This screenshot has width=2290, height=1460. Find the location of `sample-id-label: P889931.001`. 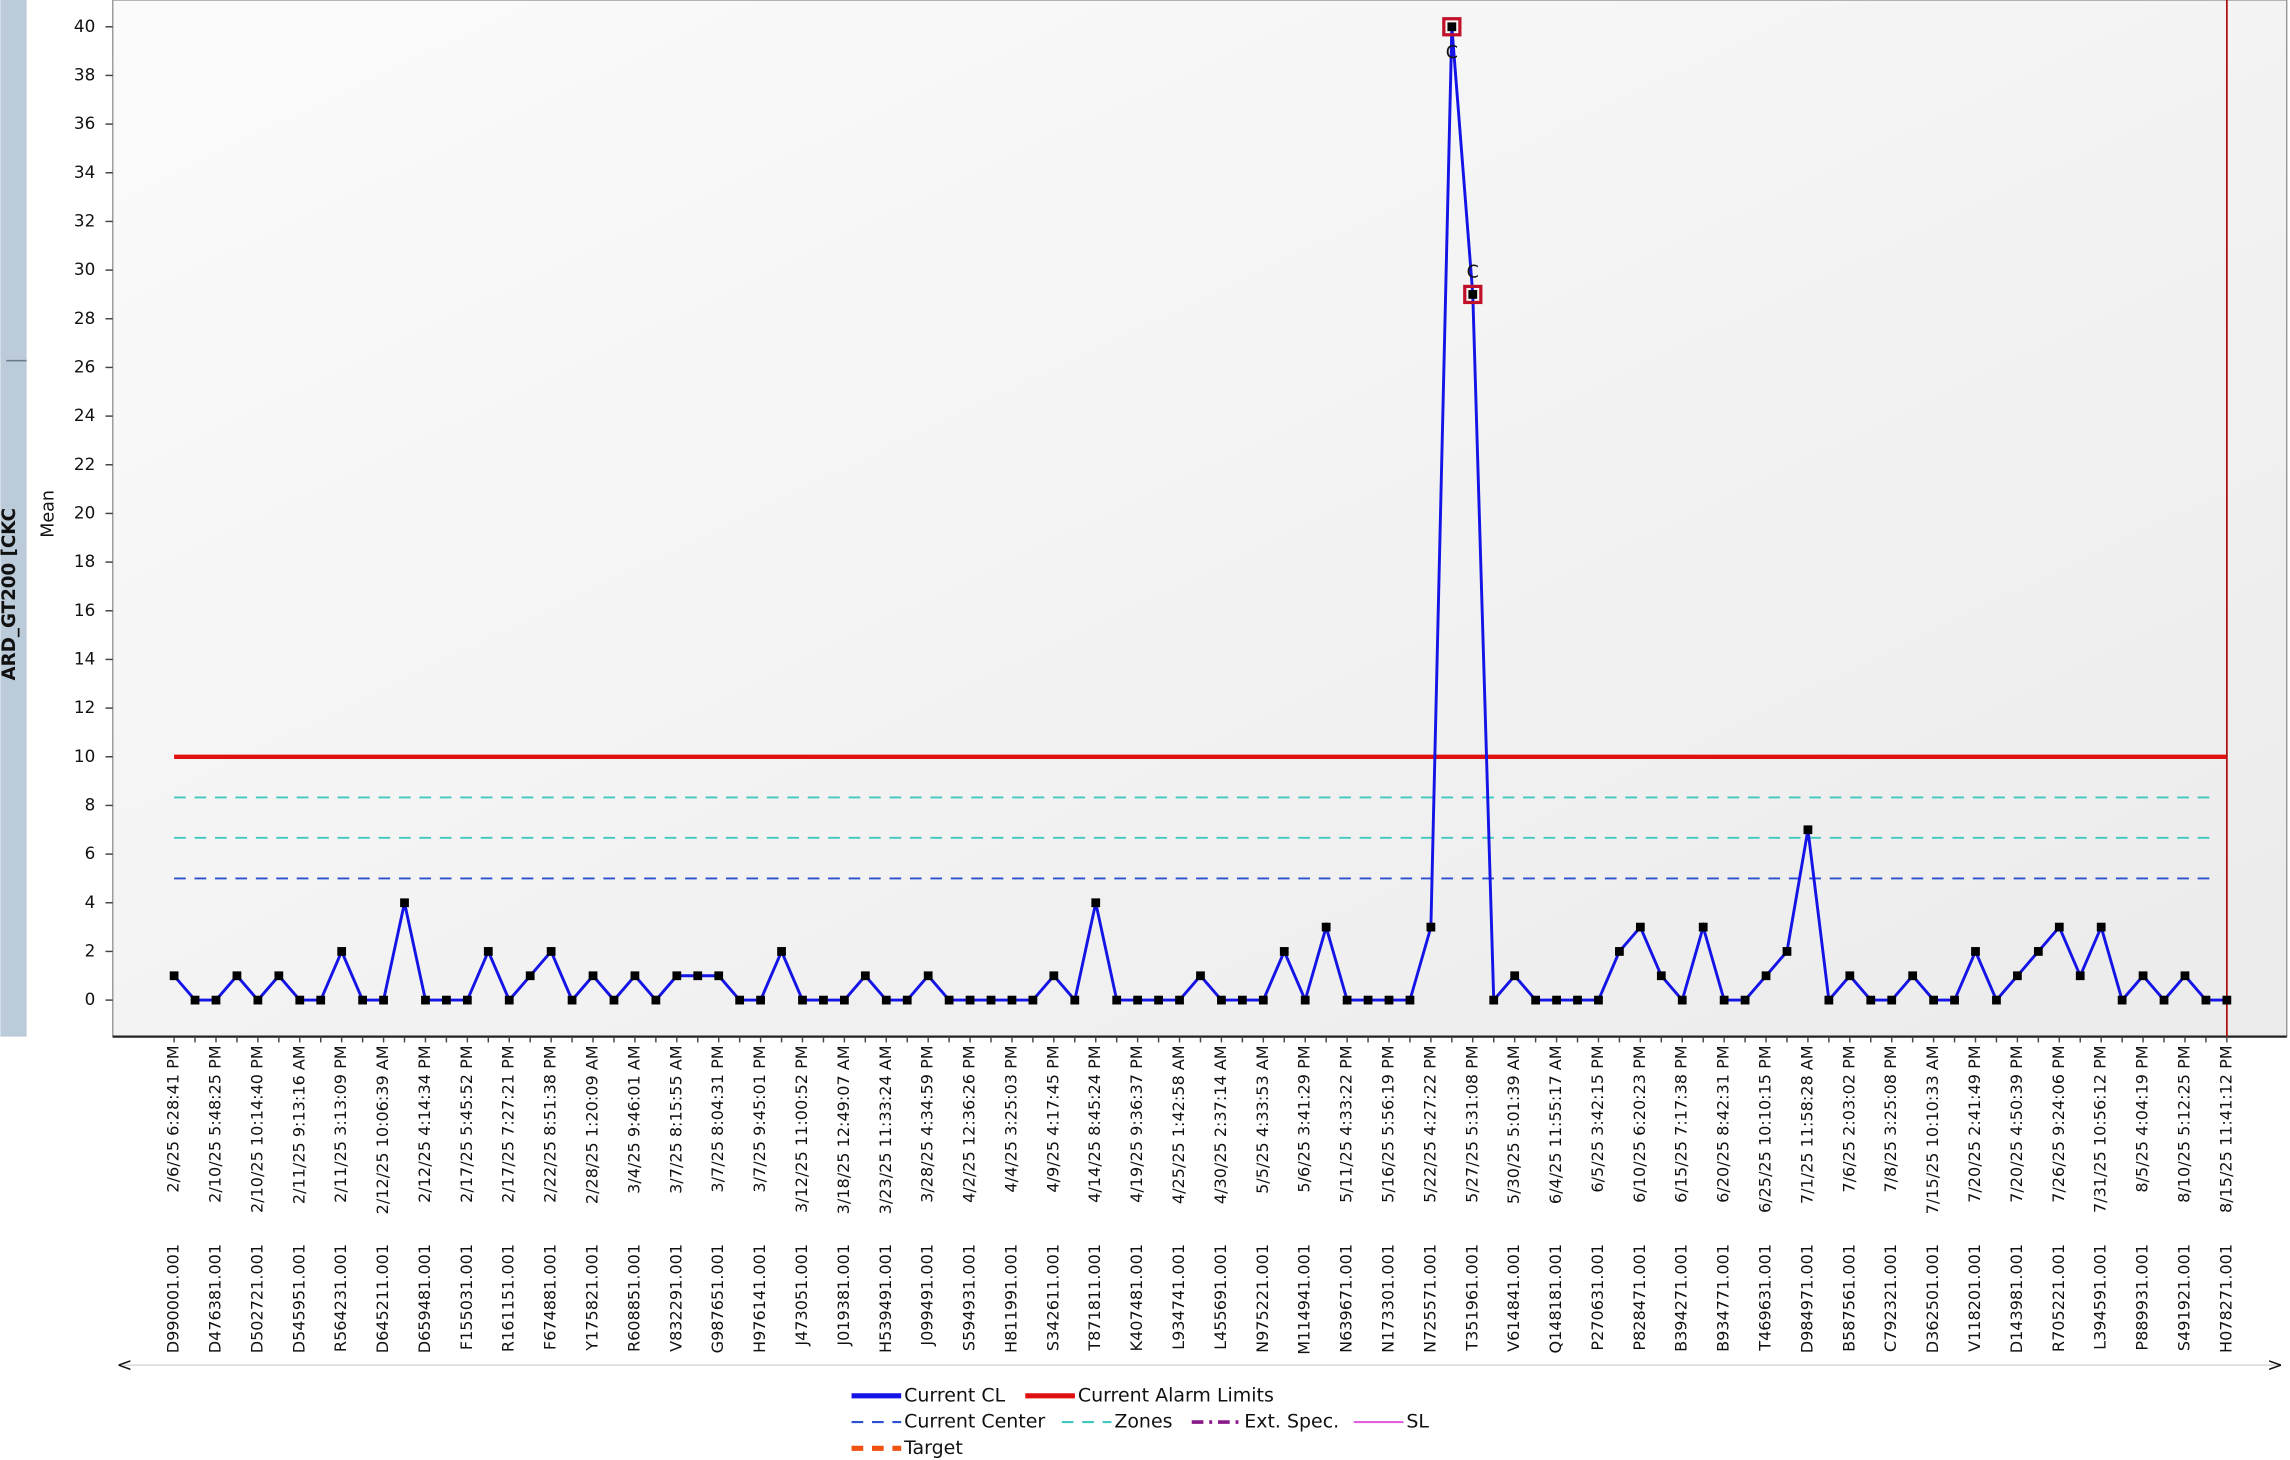

sample-id-label: P889931.001 is located at coordinates (2142, 1297).